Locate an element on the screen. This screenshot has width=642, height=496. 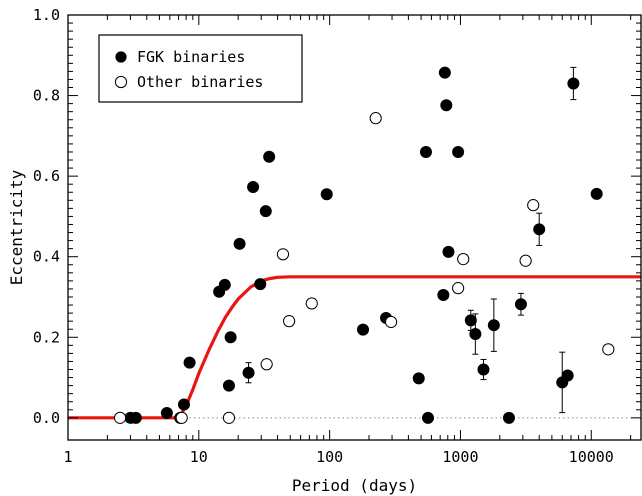
y-tick-label: 0.0 is located at coordinates (46, 418).